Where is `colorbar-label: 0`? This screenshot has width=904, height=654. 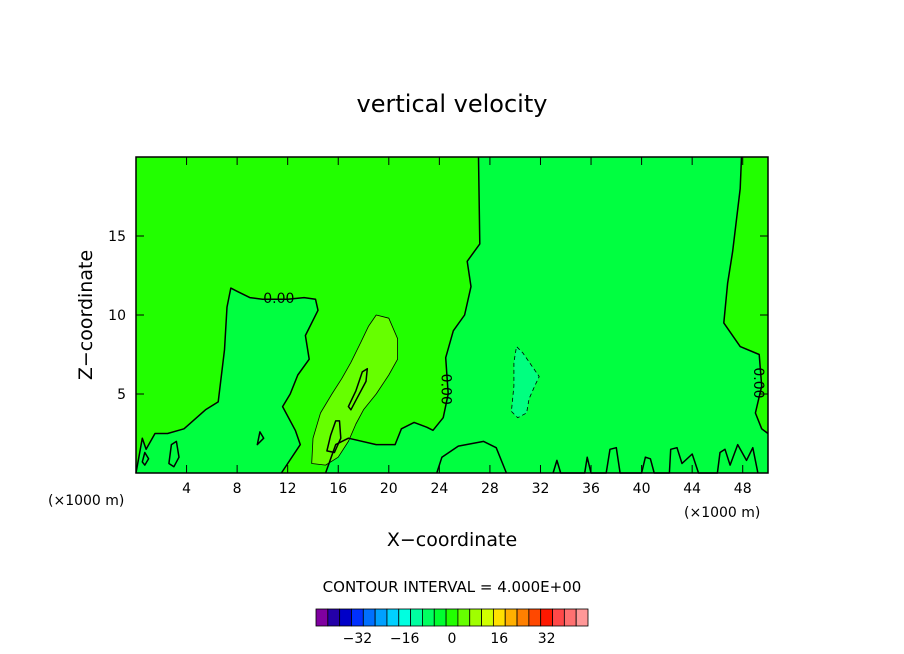 colorbar-label: 0 is located at coordinates (452, 639).